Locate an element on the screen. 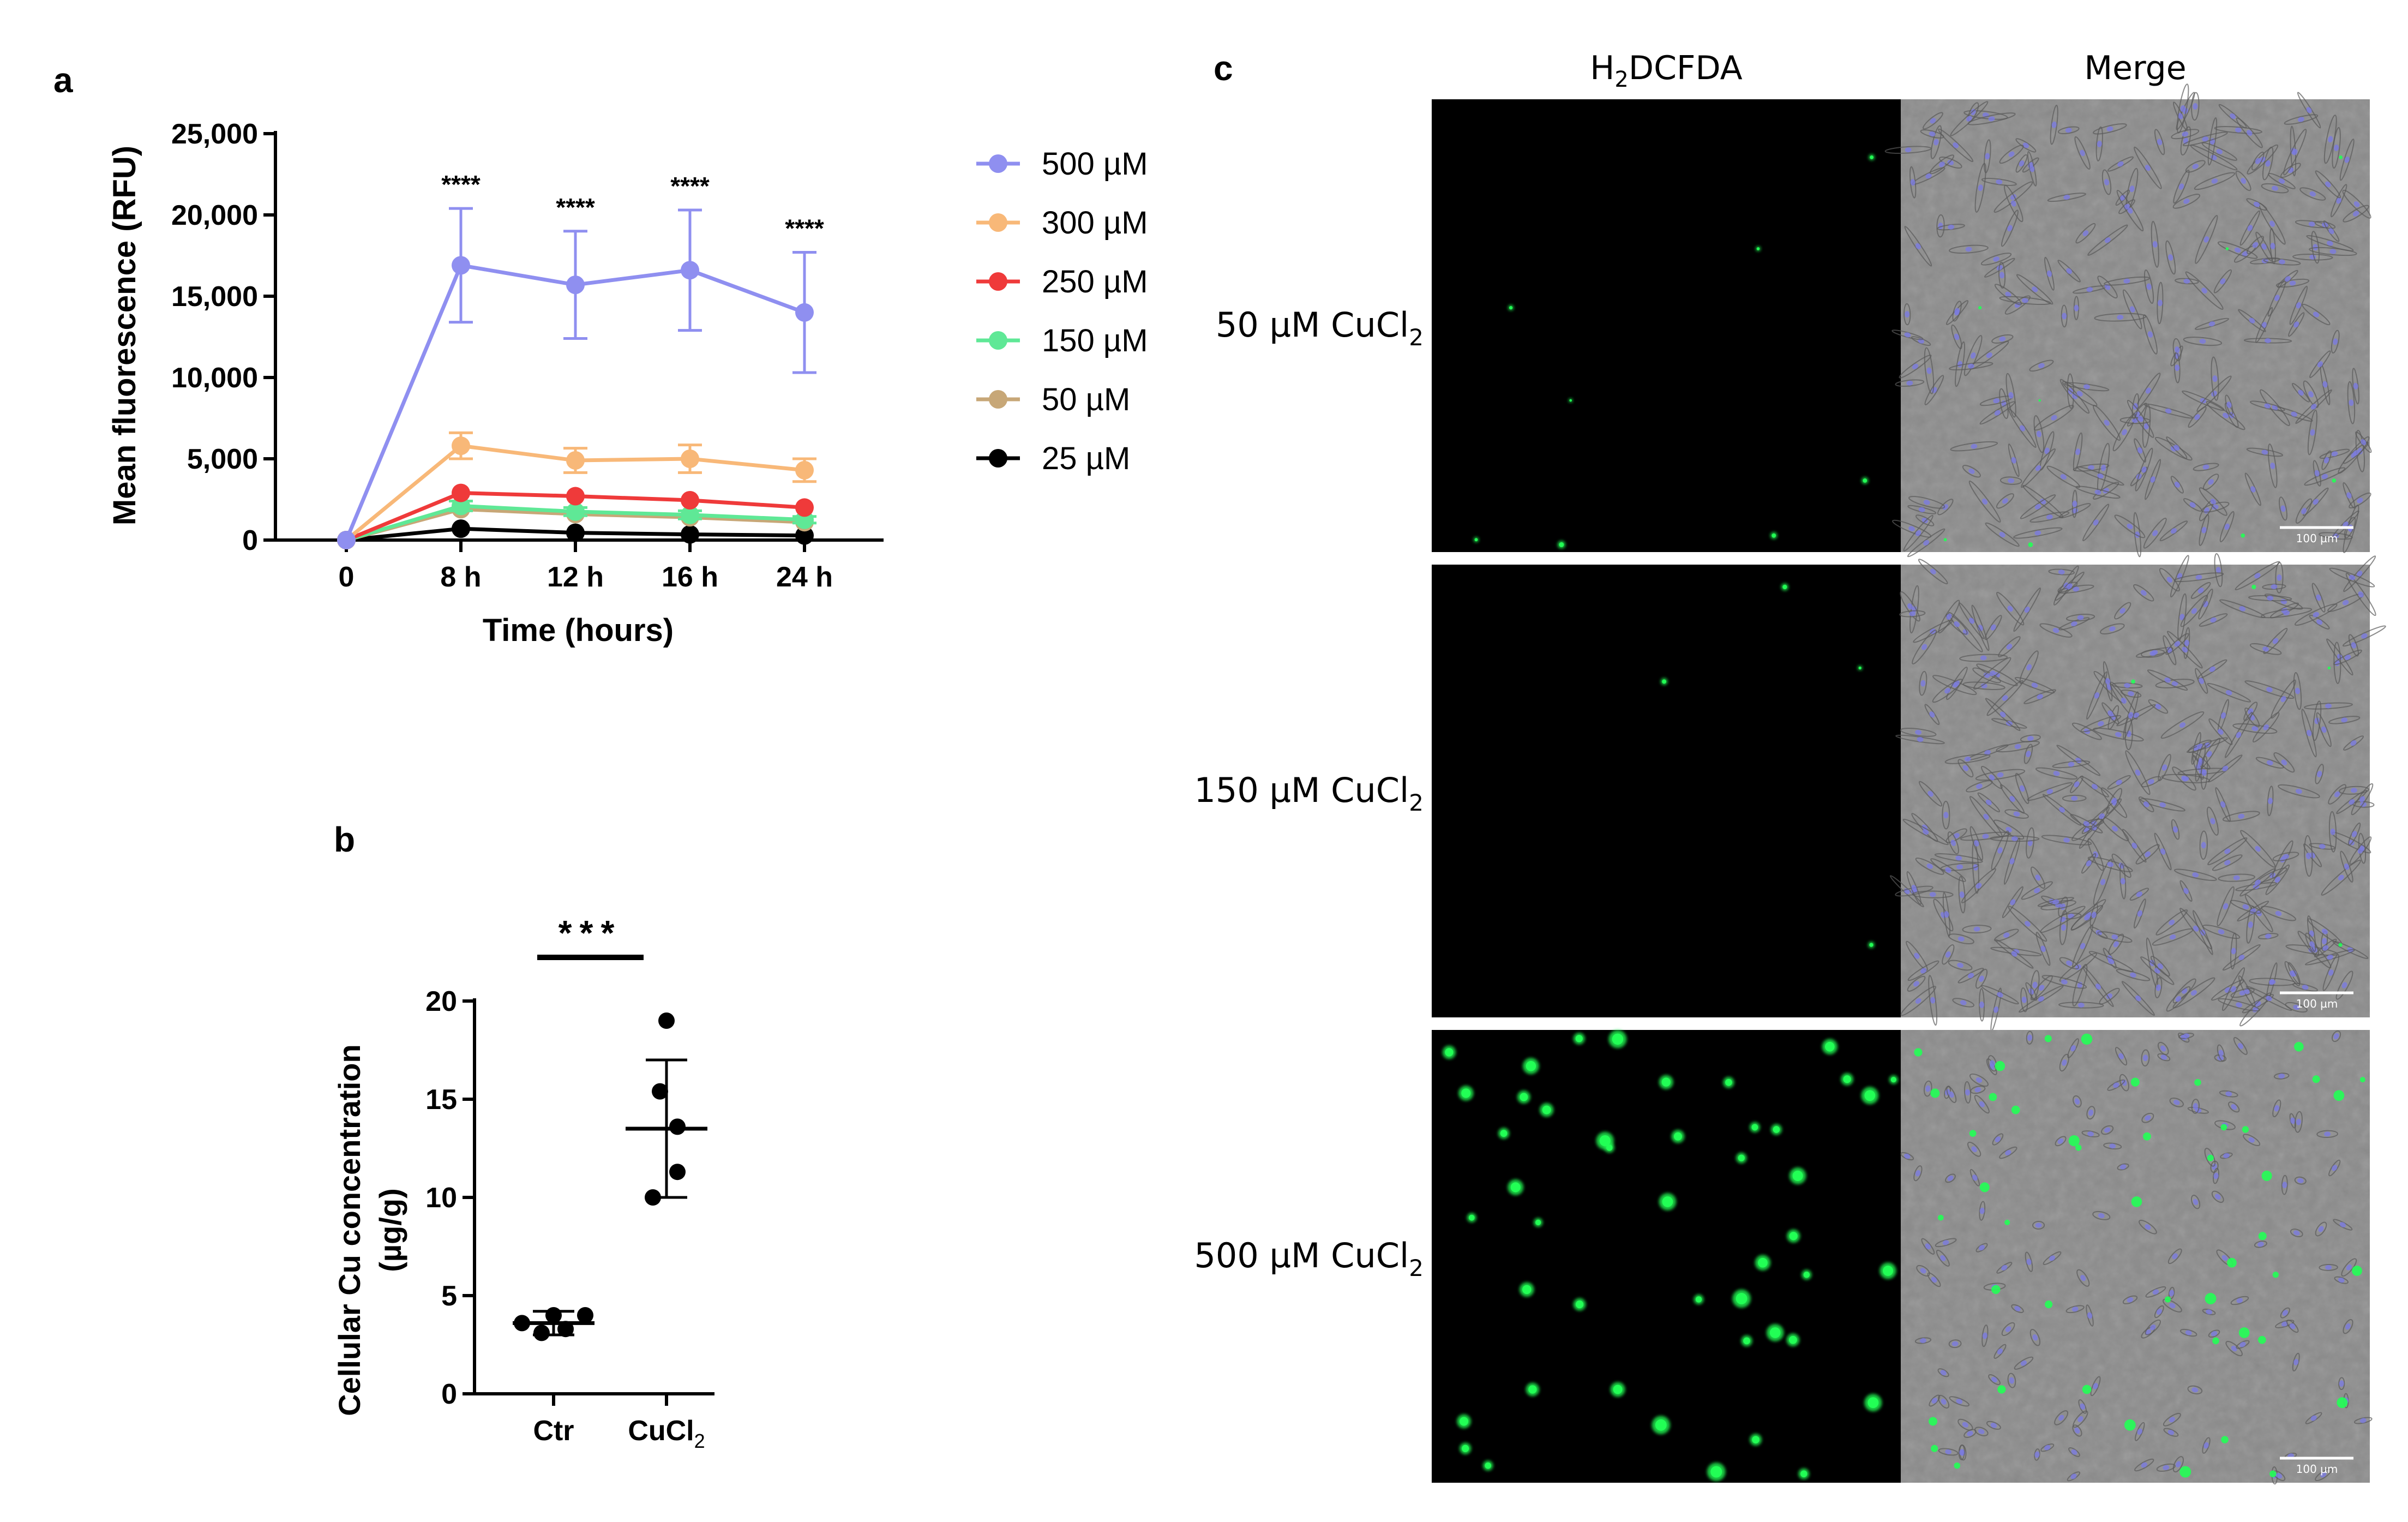  column-header: Merge is located at coordinates (2135, 68).